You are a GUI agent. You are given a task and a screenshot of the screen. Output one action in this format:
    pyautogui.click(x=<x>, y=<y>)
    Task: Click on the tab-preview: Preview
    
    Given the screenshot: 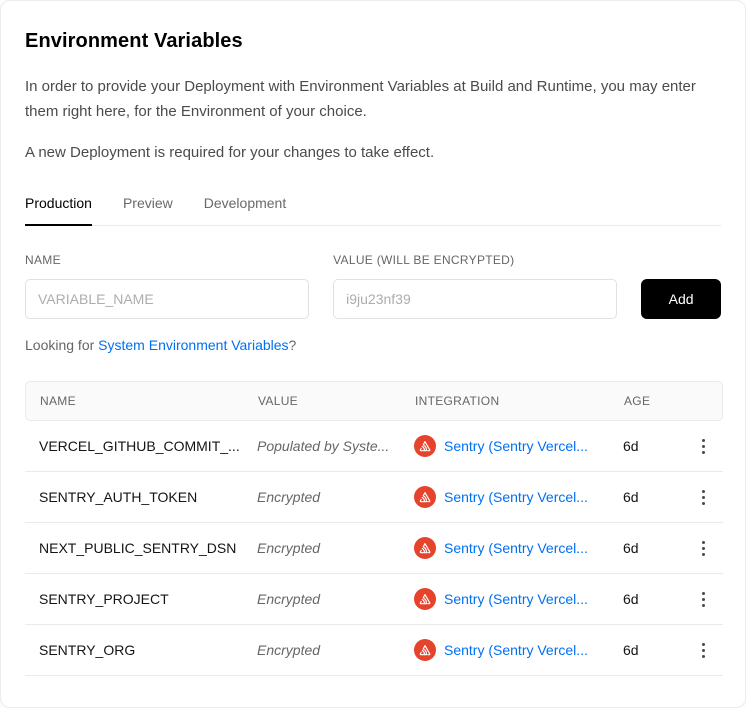 What is the action you would take?
    pyautogui.click(x=147, y=203)
    